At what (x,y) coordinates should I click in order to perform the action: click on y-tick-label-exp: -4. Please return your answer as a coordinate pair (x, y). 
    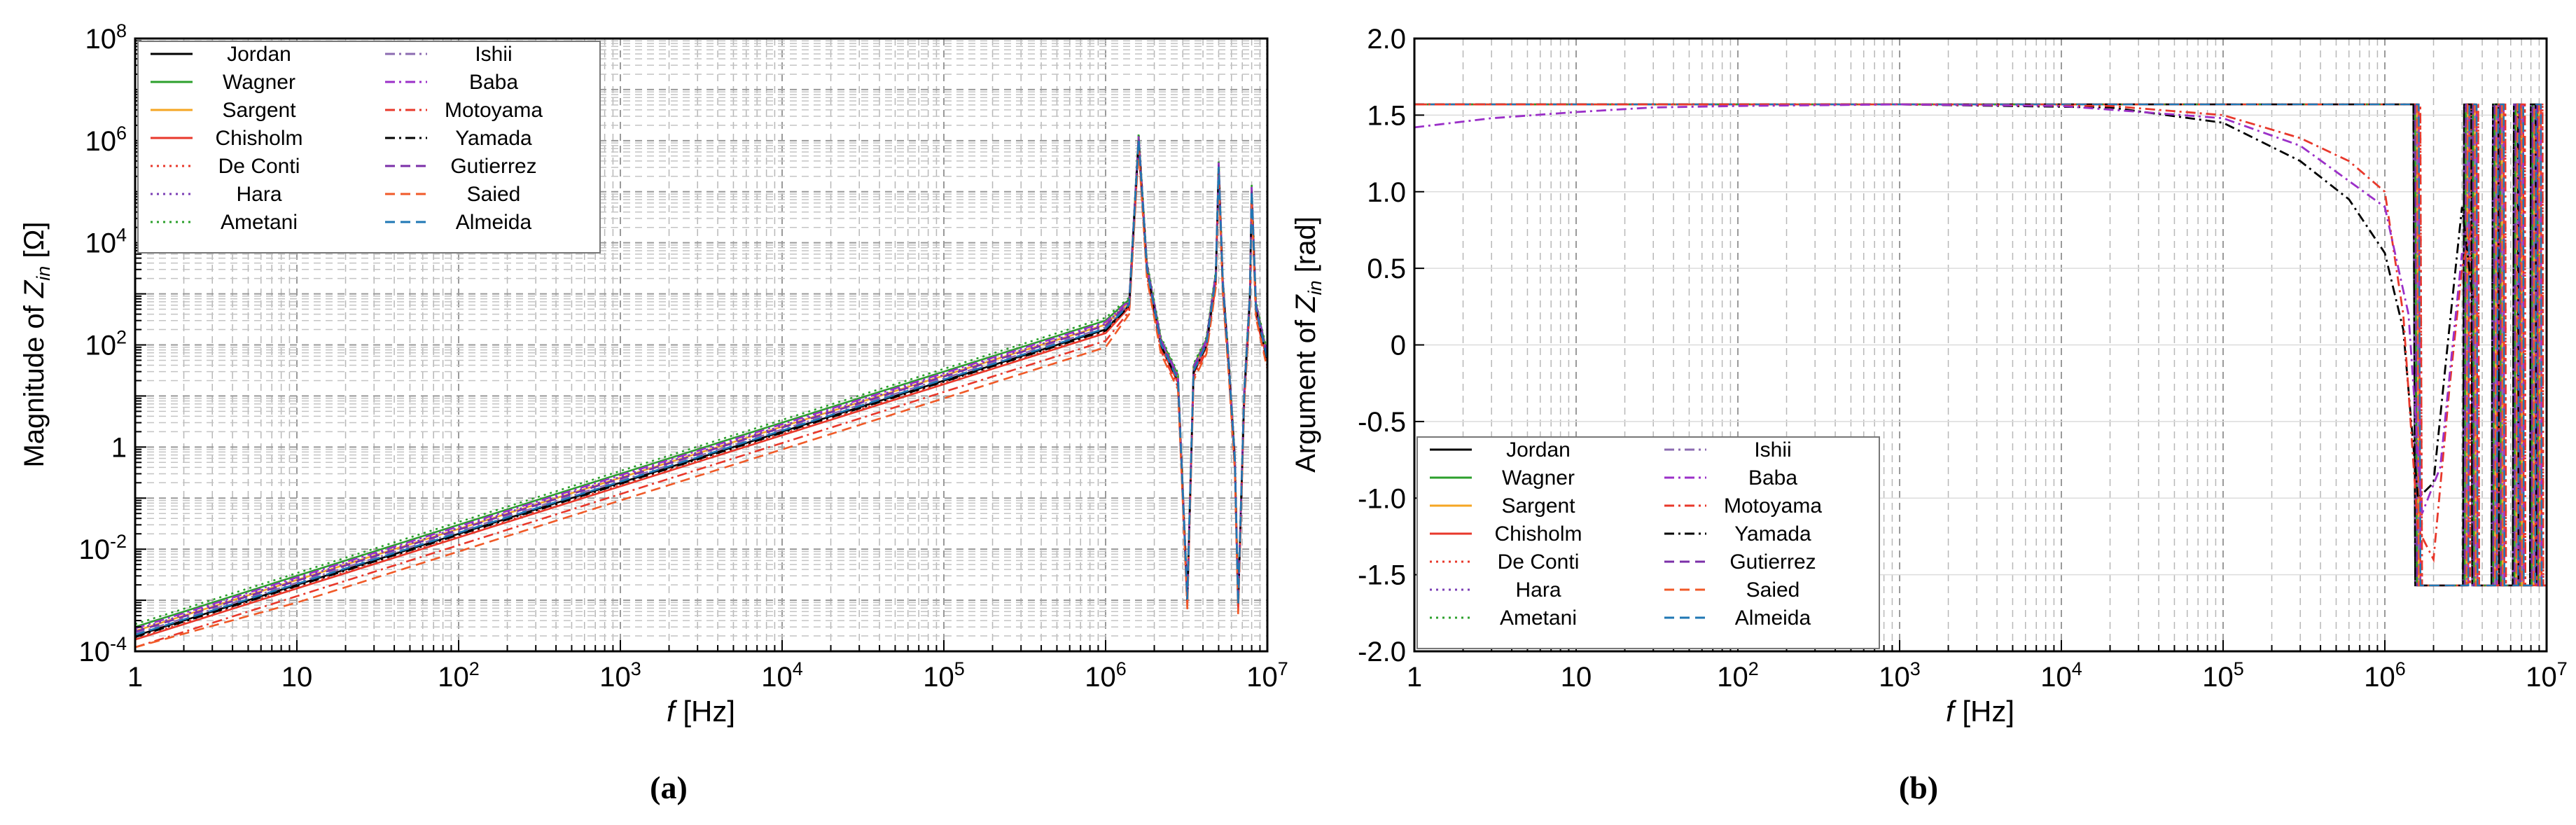
    Looking at the image, I should click on (118, 643).